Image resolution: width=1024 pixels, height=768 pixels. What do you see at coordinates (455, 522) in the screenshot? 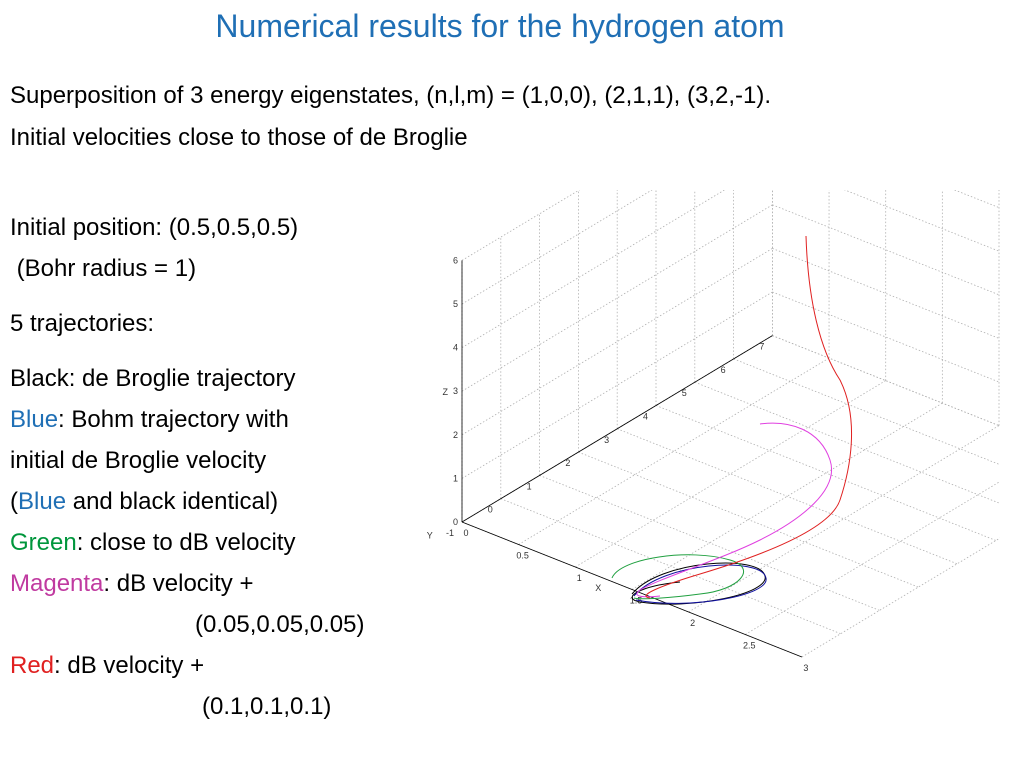
I see `z-tick-label: 0` at bounding box center [455, 522].